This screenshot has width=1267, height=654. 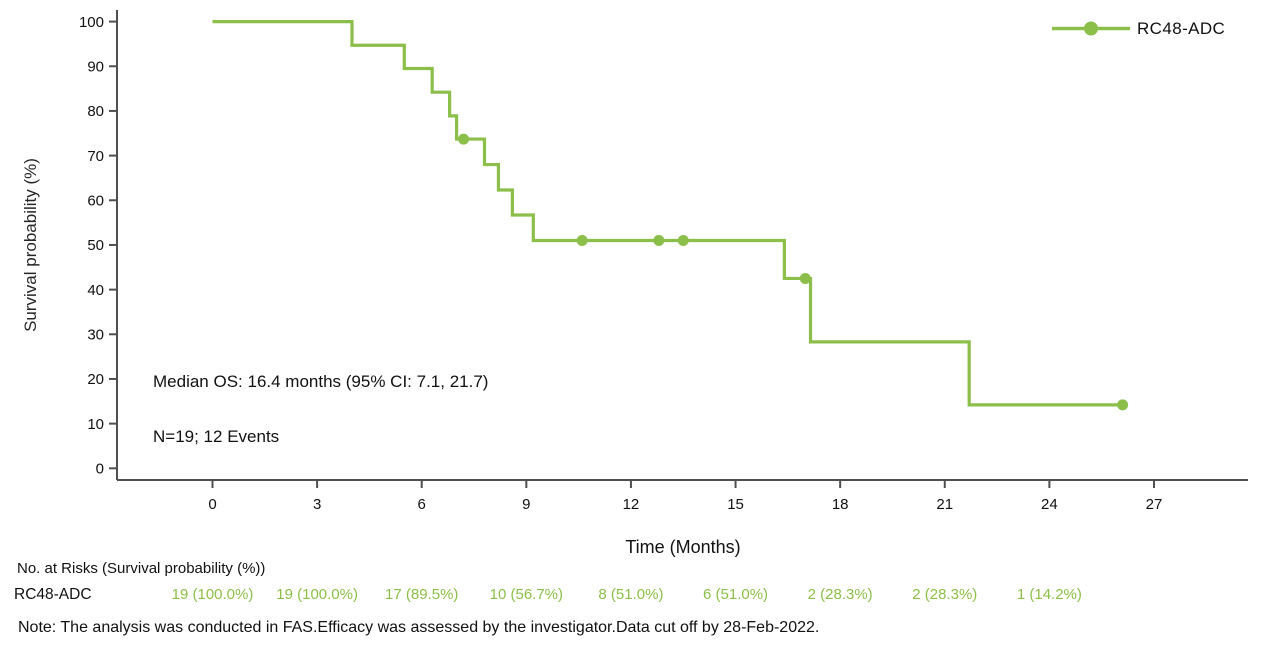 What do you see at coordinates (526, 594) in the screenshot?
I see `risk-value: 10 (56.7%)` at bounding box center [526, 594].